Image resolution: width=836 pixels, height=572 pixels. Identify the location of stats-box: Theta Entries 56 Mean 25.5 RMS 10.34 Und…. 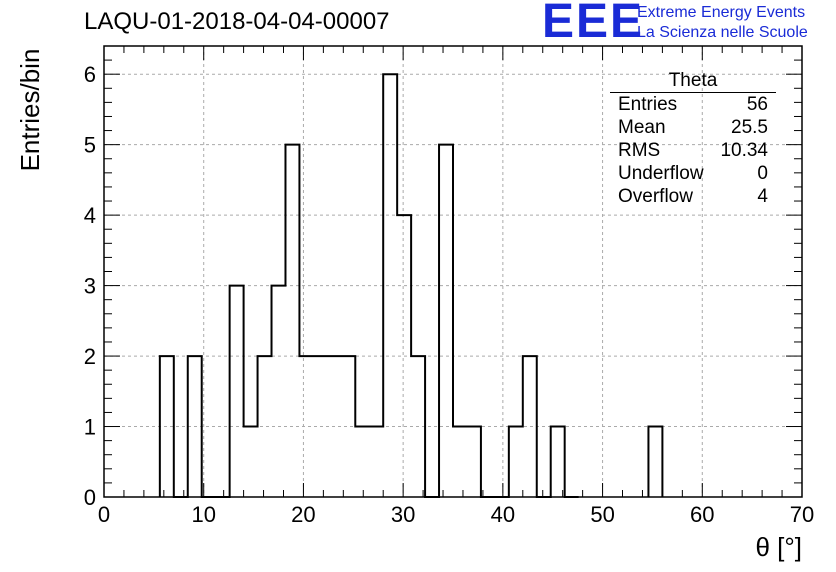
(693, 139).